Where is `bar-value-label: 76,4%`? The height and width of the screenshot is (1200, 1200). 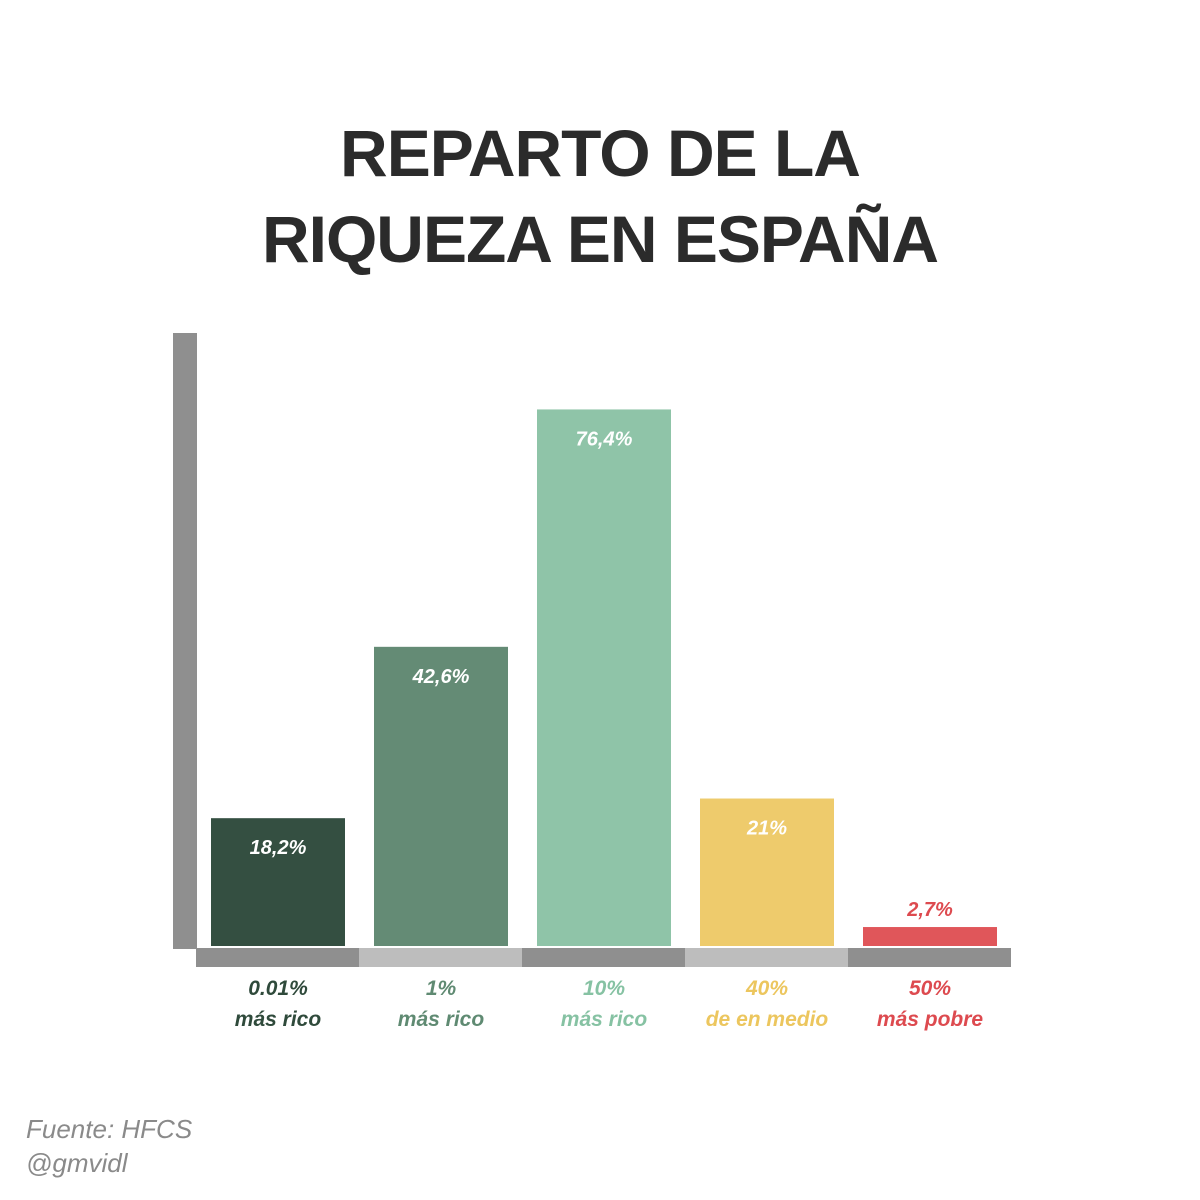 bar-value-label: 76,4% is located at coordinates (604, 439).